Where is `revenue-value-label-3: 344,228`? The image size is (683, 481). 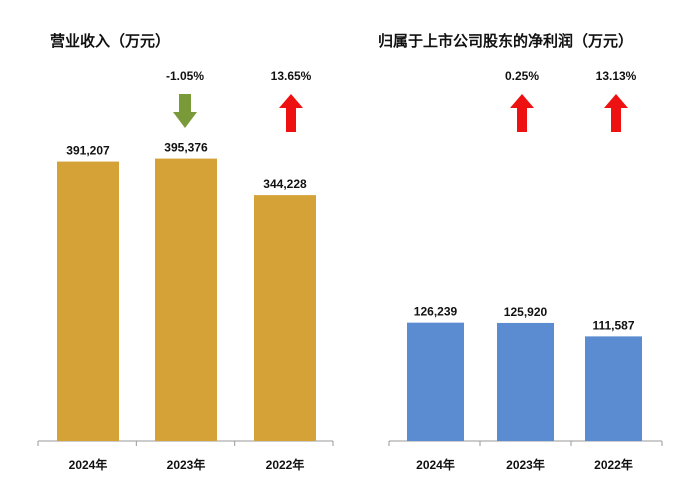 revenue-value-label-3: 344,228 is located at coordinates (285, 184).